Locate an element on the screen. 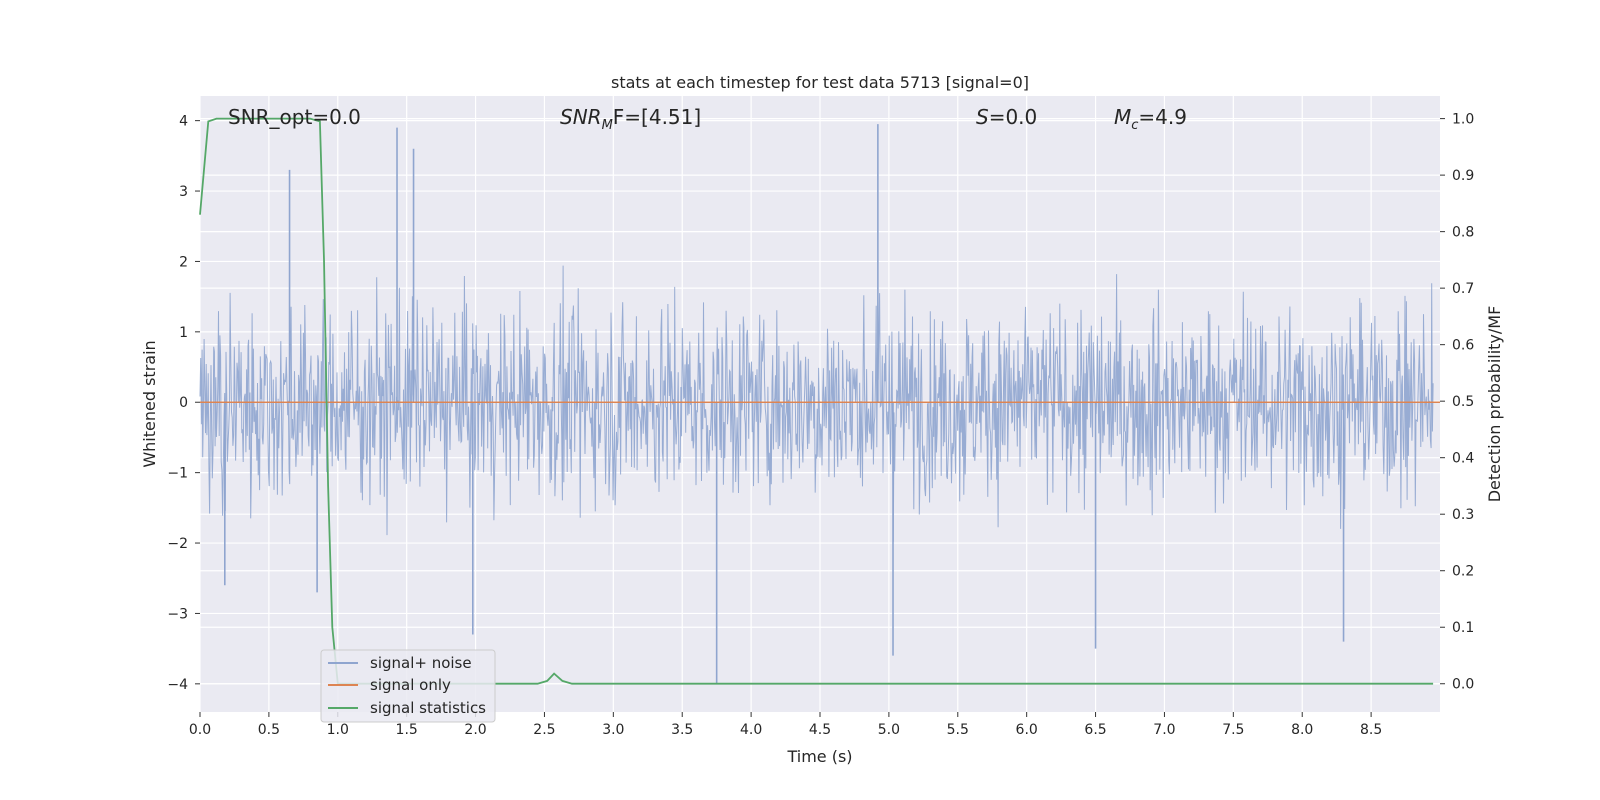  y-right-tick-label: 0.8 is located at coordinates (1463, 233).